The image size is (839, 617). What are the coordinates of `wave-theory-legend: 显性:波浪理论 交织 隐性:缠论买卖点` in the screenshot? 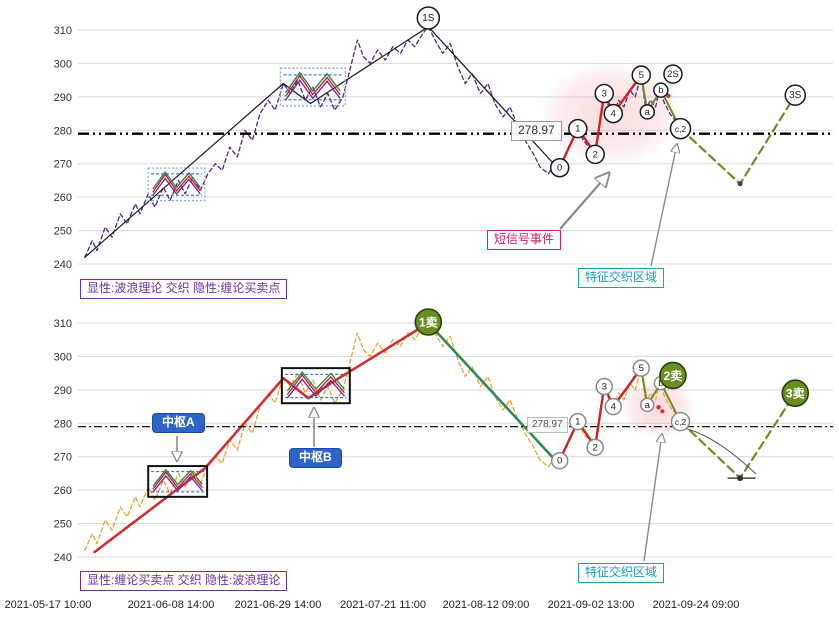 It's located at (184, 289).